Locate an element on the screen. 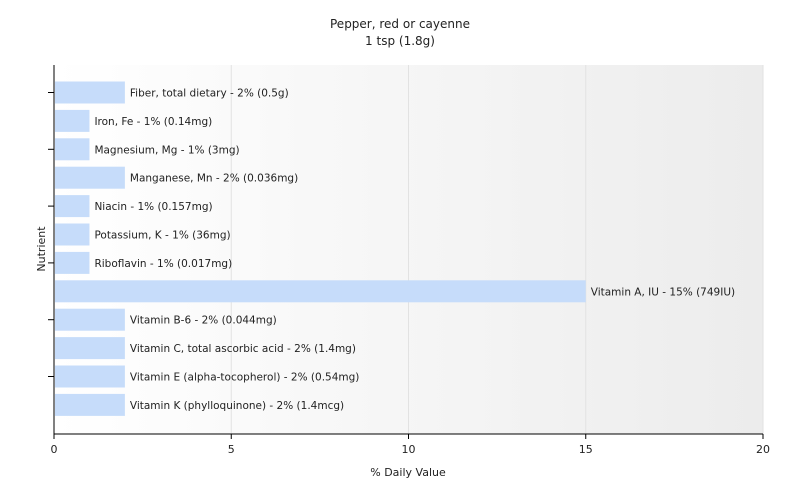  bar-value-label: Vitamin K (phylloquinone) - 2% (1.4mcg) is located at coordinates (237, 406).